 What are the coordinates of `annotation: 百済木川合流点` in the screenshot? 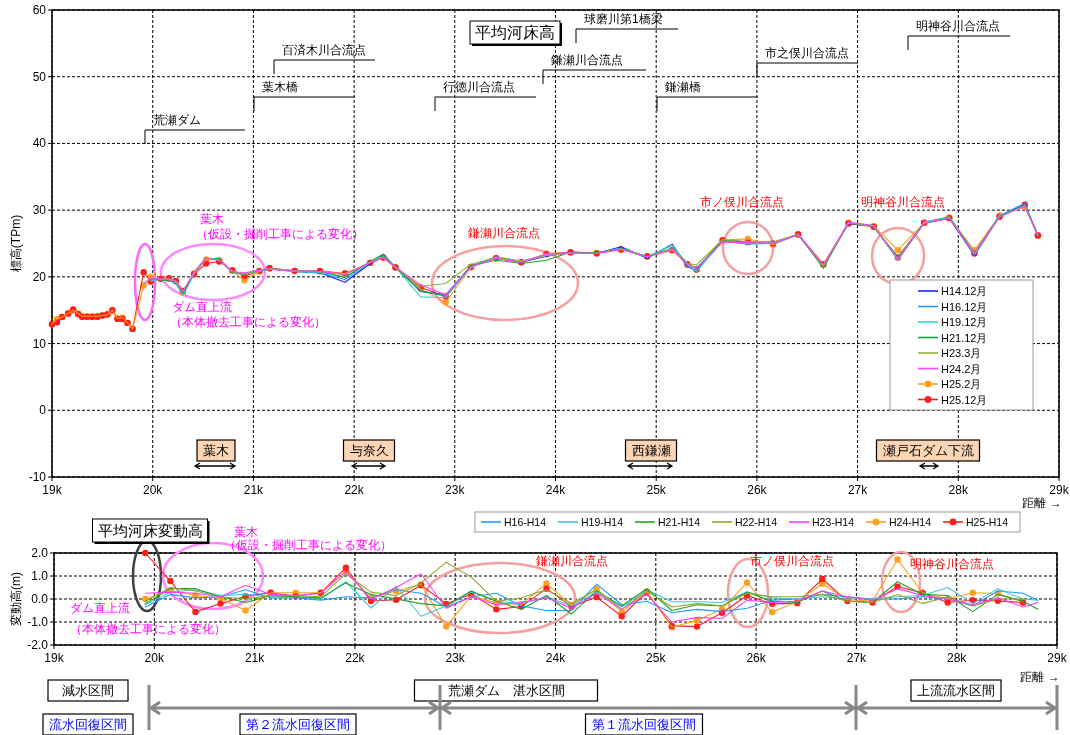 It's located at (324, 50).